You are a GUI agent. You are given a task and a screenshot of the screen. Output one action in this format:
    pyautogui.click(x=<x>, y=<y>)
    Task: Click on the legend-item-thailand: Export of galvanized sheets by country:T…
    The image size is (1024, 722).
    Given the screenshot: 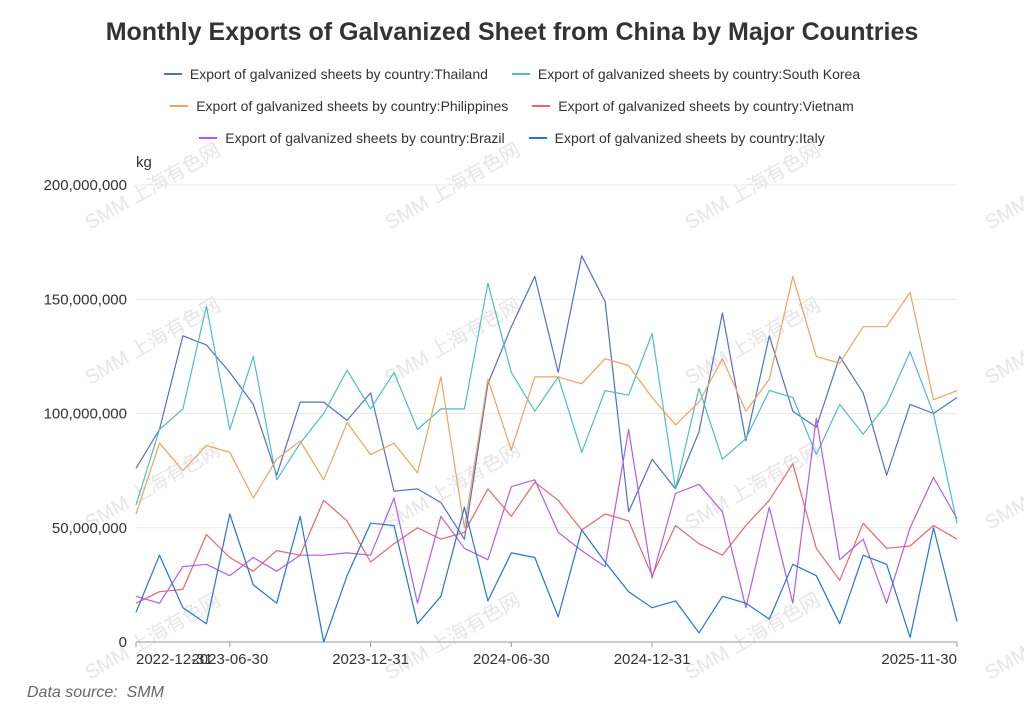 What is the action you would take?
    pyautogui.click(x=325, y=74)
    